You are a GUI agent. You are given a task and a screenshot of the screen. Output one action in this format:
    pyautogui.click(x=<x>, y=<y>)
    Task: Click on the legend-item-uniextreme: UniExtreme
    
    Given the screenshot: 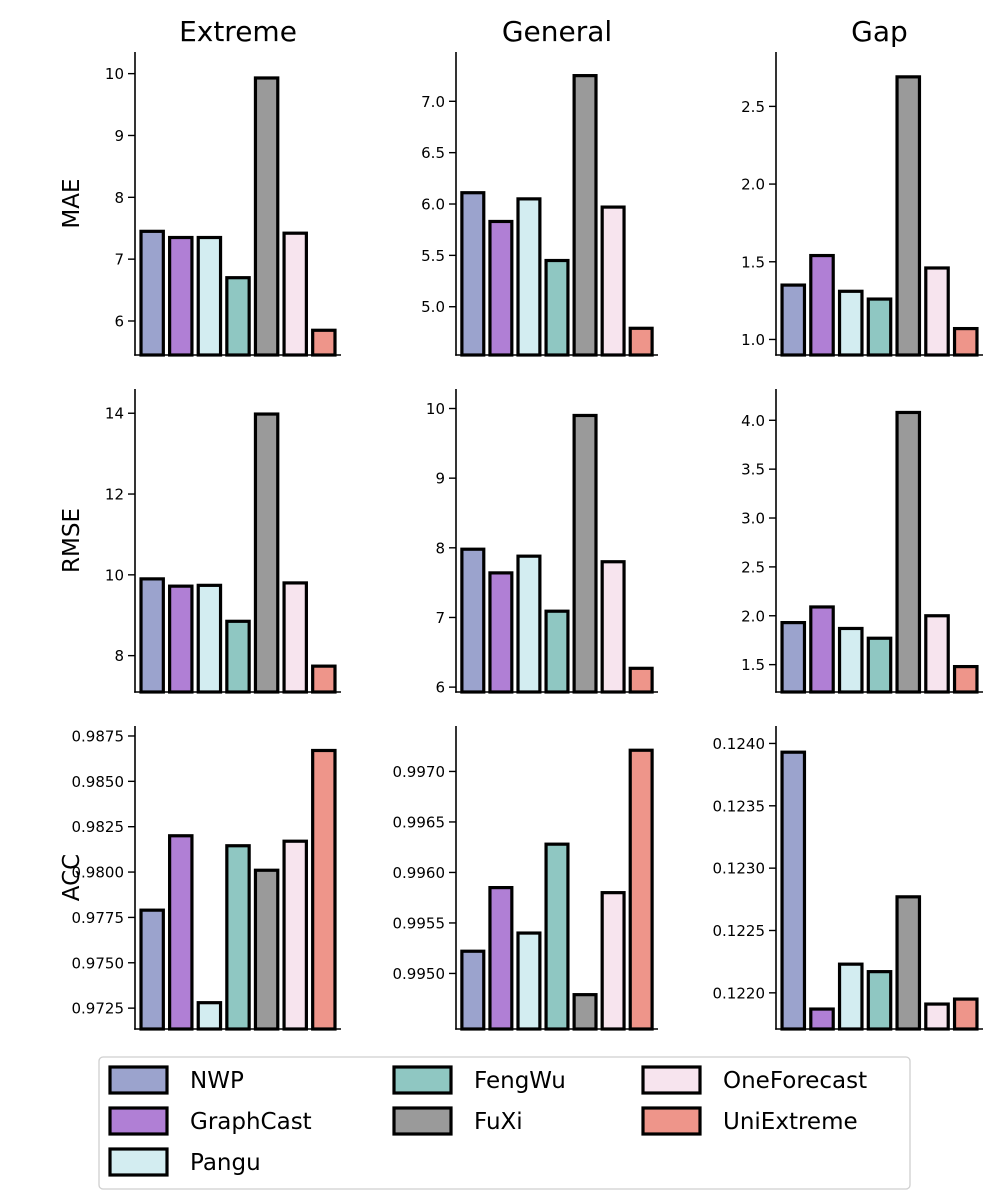 What is the action you would take?
    pyautogui.click(x=749, y=1121)
    